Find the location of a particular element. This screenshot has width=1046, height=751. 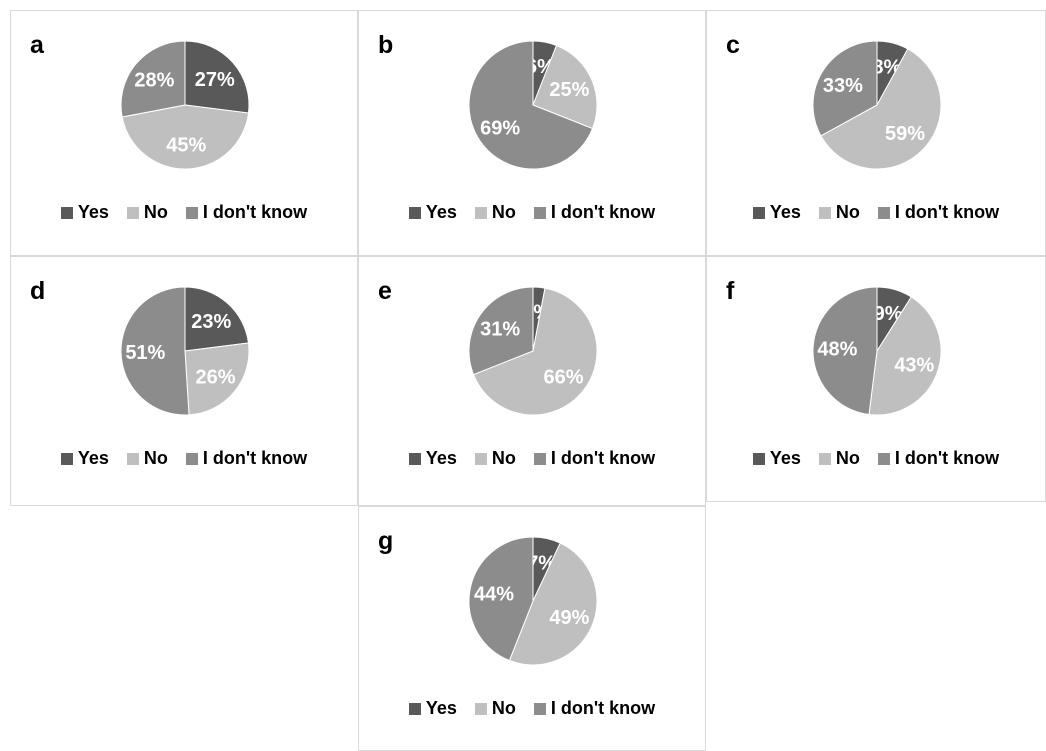

chart-panel-e: e 3% 66% 31% Yes No I don't know is located at coordinates (532, 381).